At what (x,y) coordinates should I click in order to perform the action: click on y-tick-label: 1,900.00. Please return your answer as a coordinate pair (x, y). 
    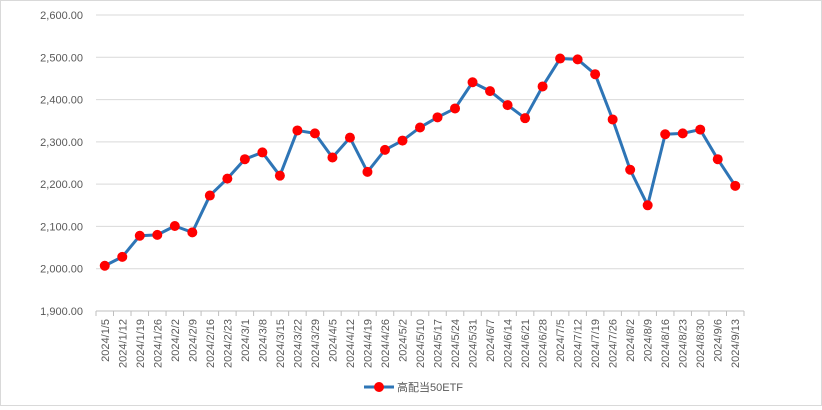
    Looking at the image, I should click on (61, 312).